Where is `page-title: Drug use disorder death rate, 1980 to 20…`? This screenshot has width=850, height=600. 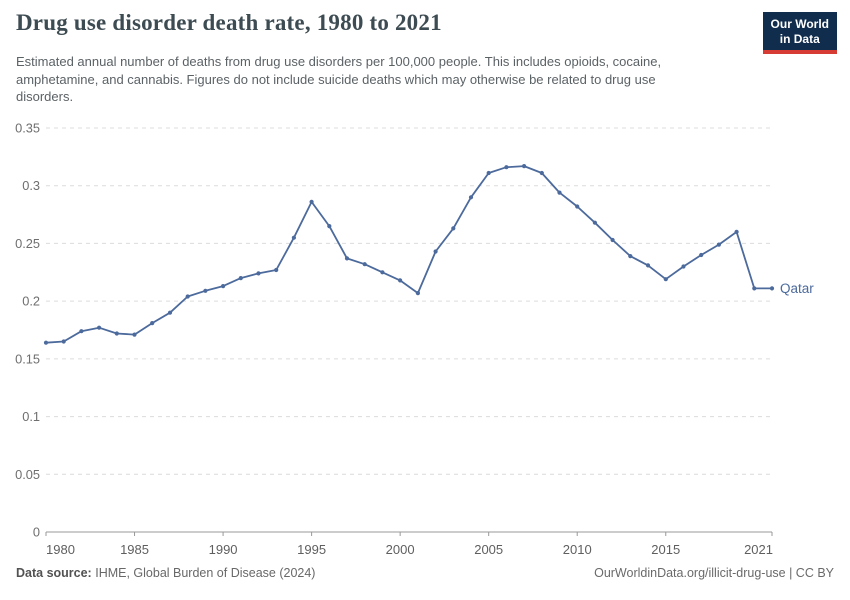
page-title: Drug use disorder death rate, 1980 to 20… is located at coordinates (229, 22).